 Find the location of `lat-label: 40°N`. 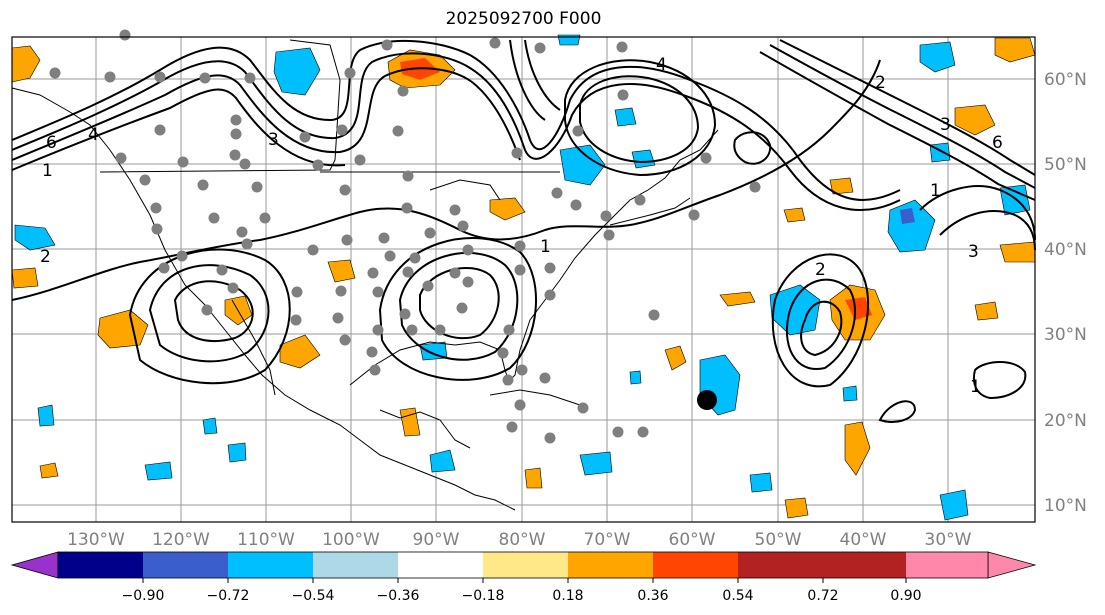

lat-label: 40°N is located at coordinates (1065, 250).